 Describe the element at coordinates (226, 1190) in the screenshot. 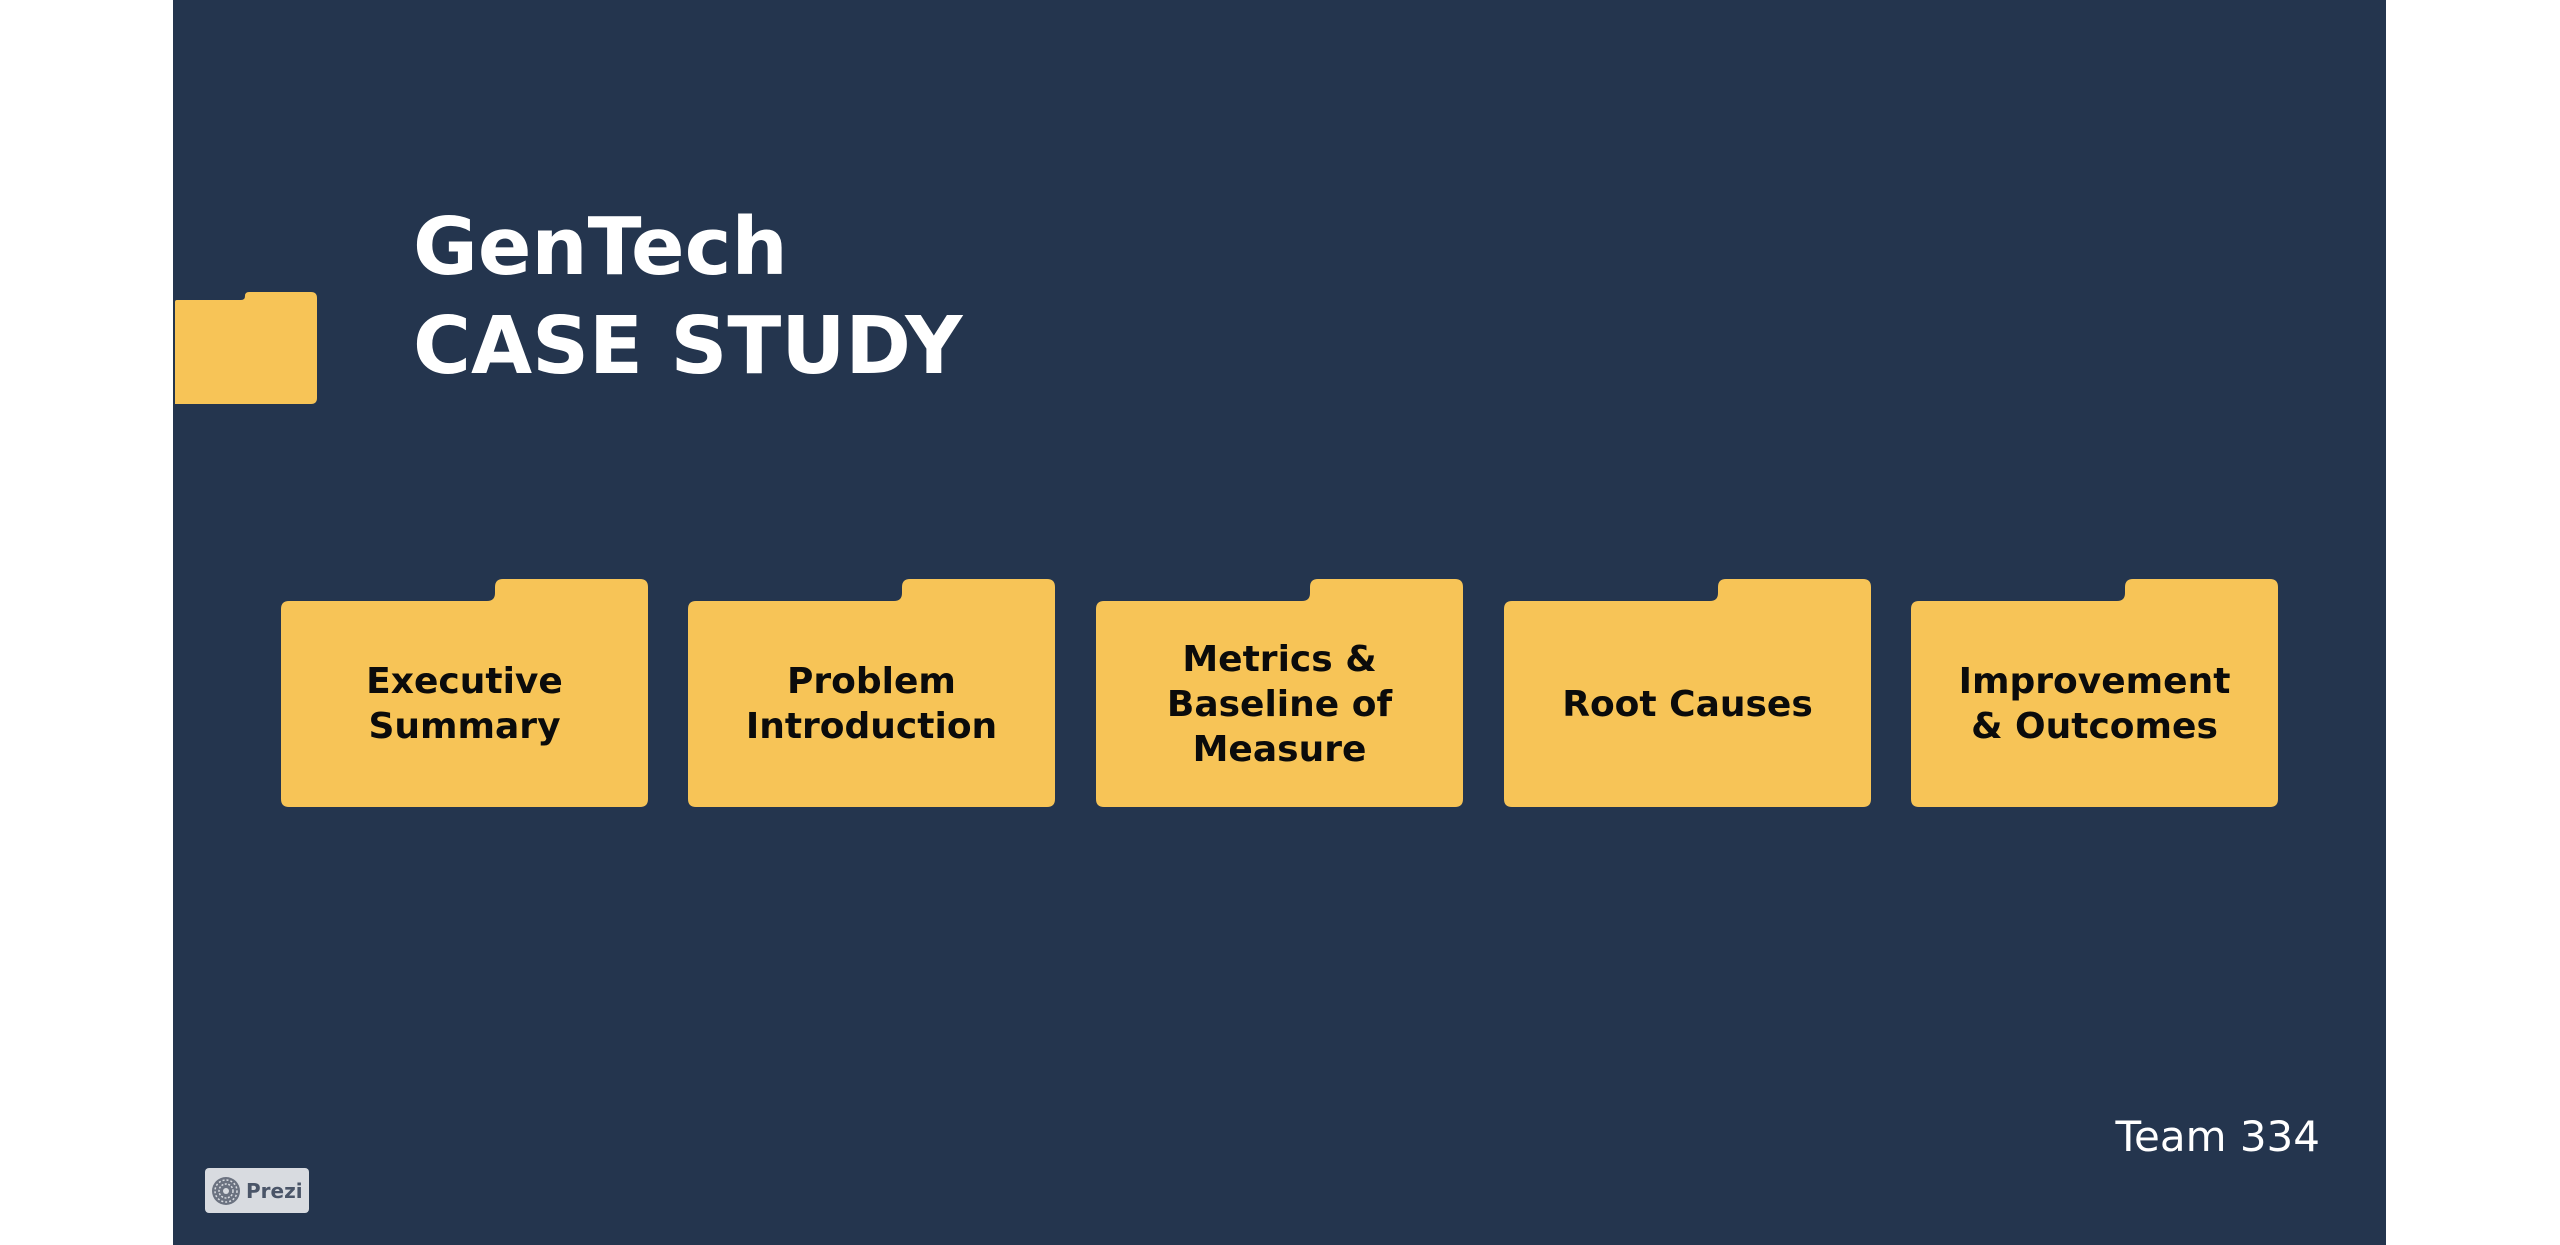

I see `prezi-logo-icon` at that location.